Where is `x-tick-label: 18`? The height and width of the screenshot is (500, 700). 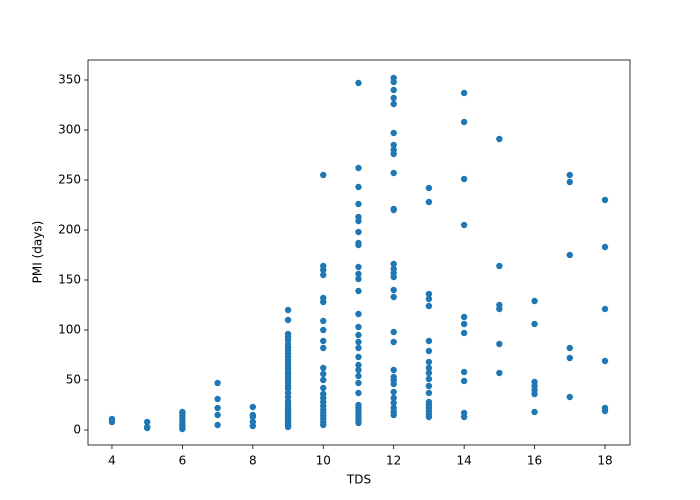 x-tick-label: 18 is located at coordinates (604, 461).